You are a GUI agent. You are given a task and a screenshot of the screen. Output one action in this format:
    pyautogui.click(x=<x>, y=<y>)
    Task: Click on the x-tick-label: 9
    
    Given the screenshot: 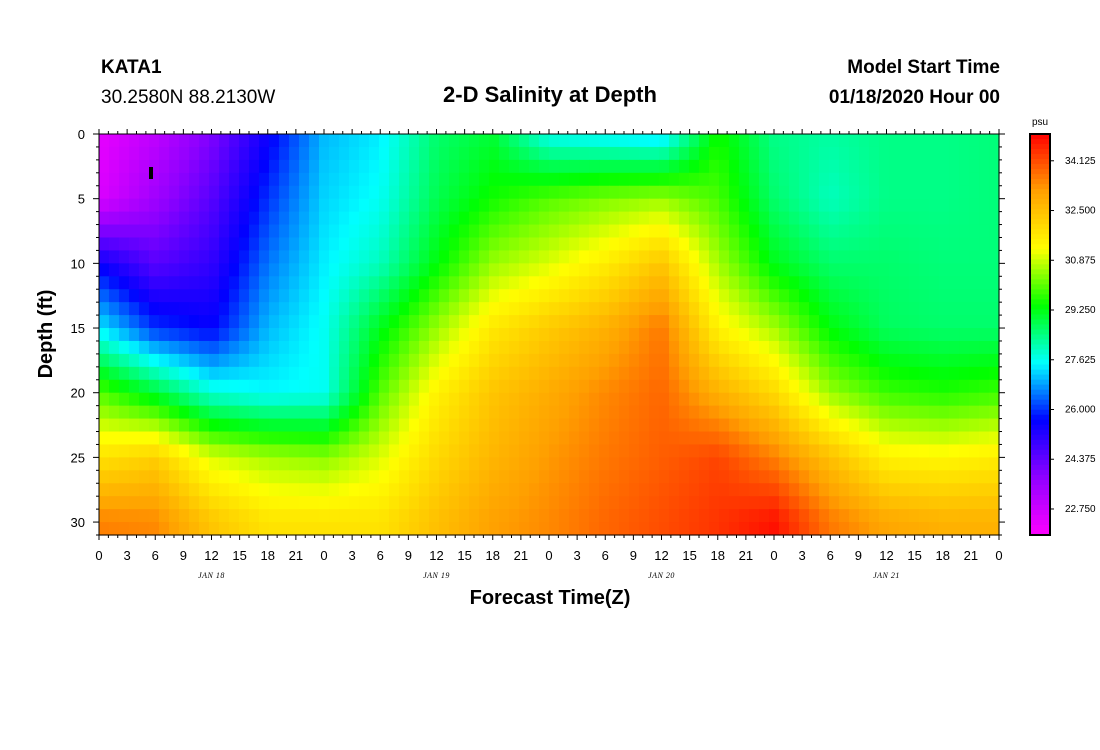 What is the action you would take?
    pyautogui.click(x=183, y=555)
    